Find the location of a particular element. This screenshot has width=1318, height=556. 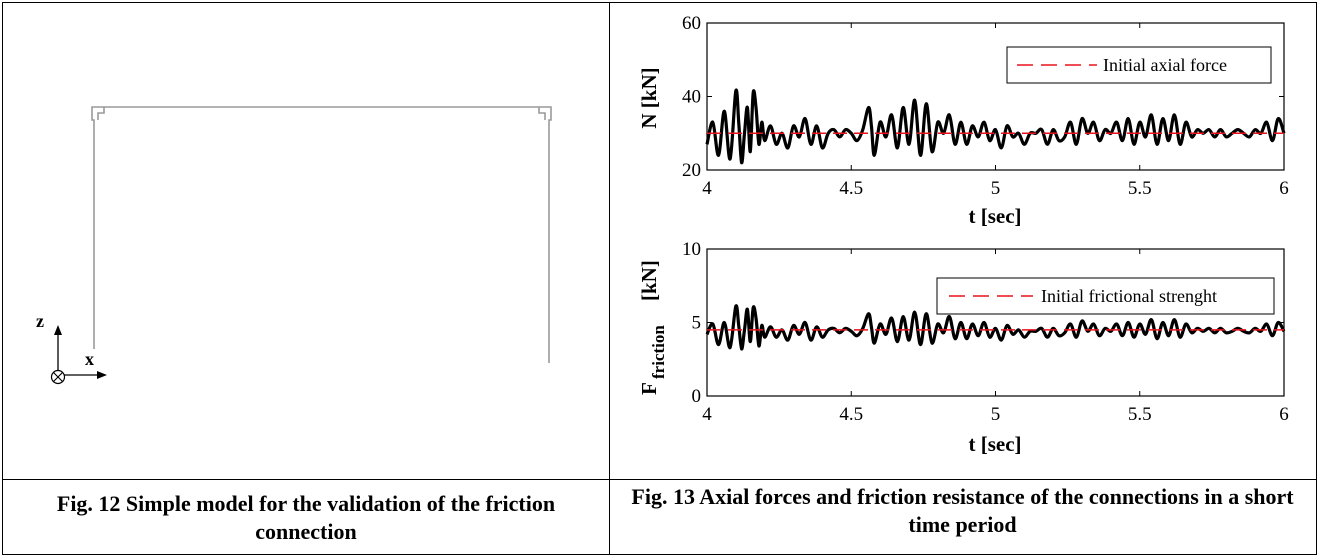

friction-x-tick-label: 4.5 is located at coordinates (851, 414).